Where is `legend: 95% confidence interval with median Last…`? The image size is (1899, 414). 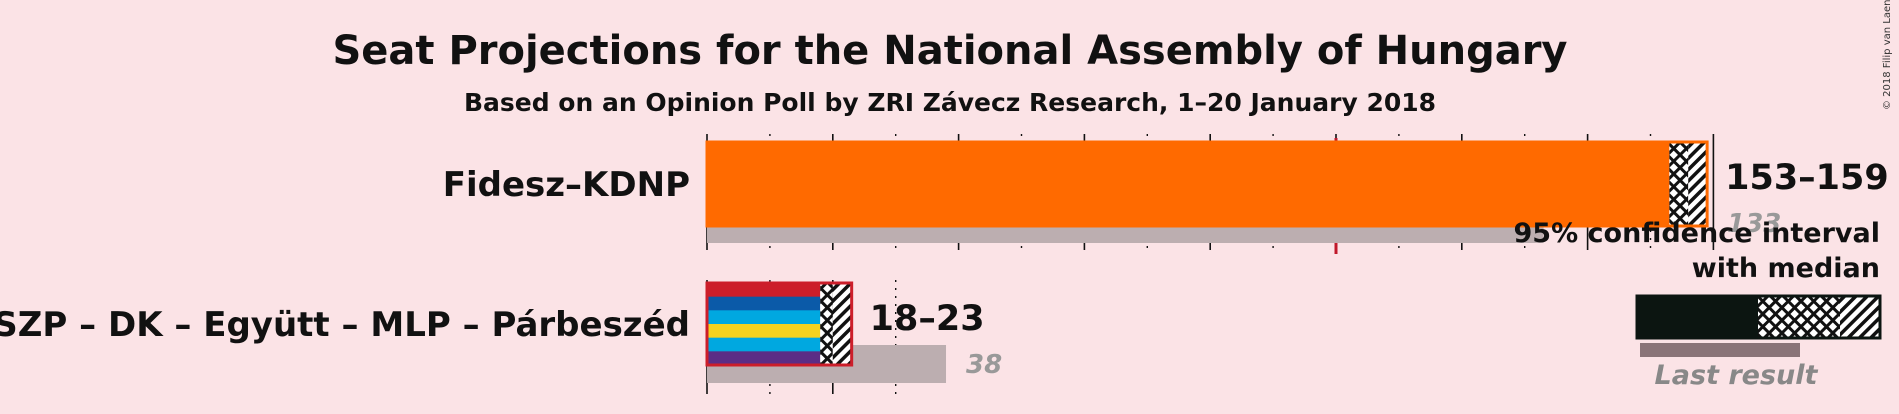 legend: 95% confidence interval with median Last… is located at coordinates (1698, 304).